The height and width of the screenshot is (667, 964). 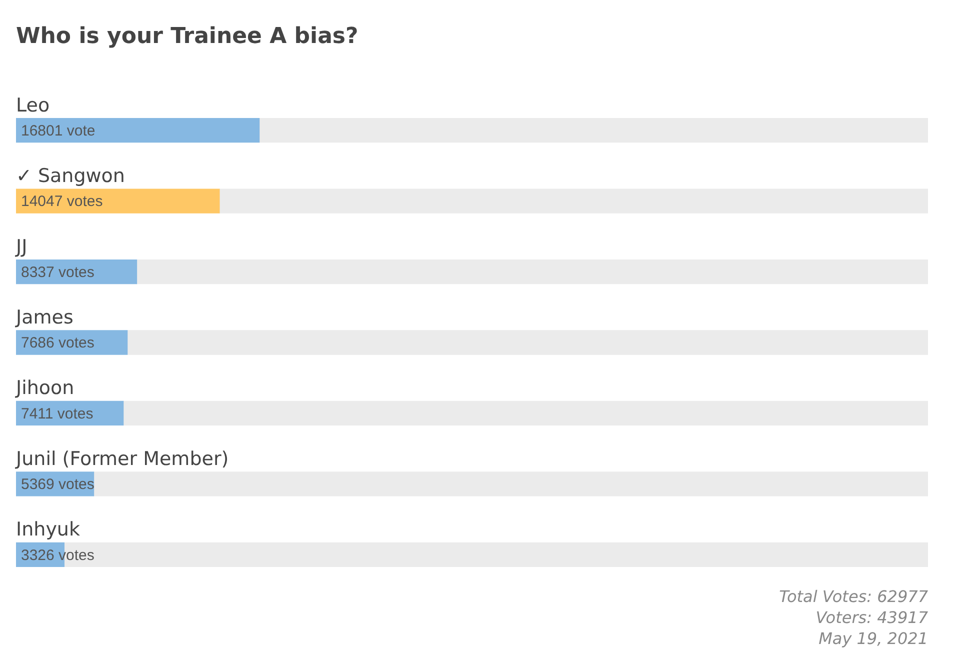 What do you see at coordinates (21, 247) in the screenshot?
I see `y-tick-label: JJ` at bounding box center [21, 247].